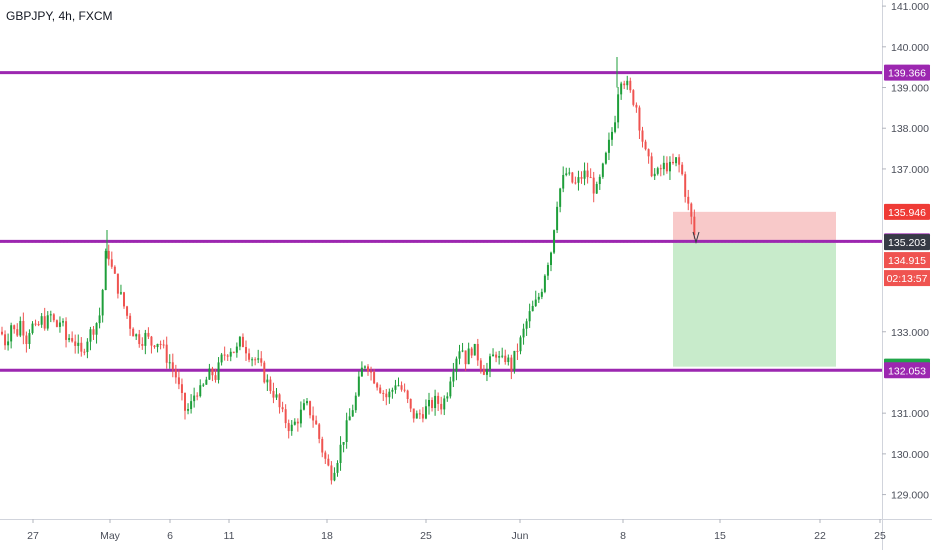  What do you see at coordinates (426, 536) in the screenshot?
I see `time-tick-label: 25` at bounding box center [426, 536].